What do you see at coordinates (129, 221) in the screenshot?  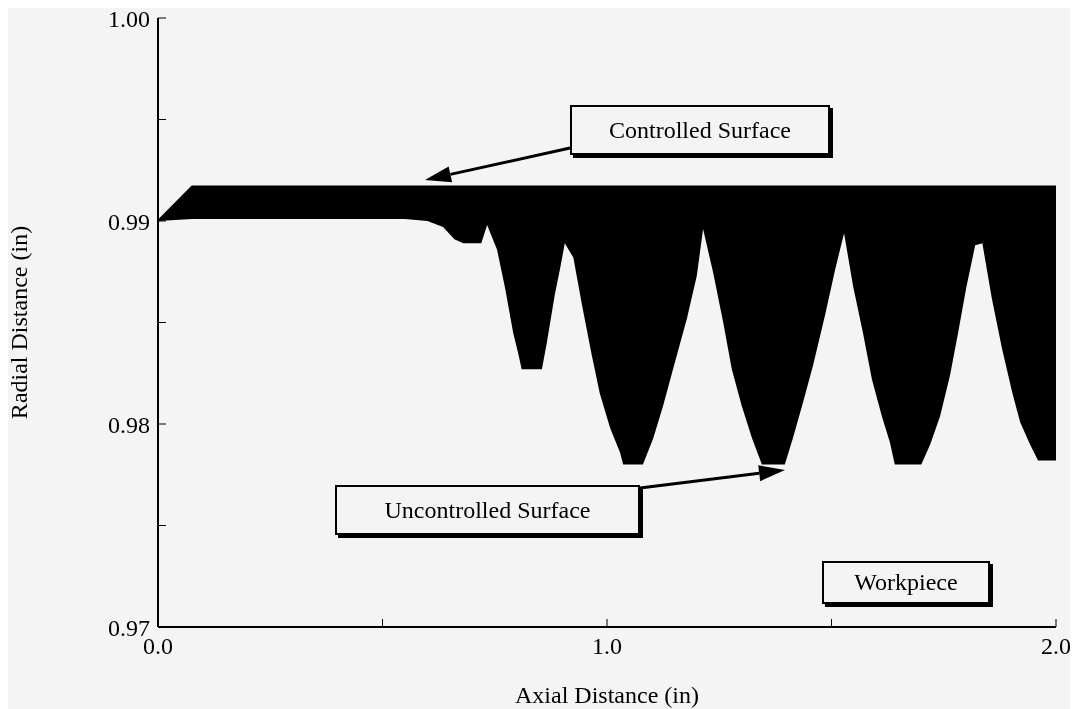 I see `y-tick-label: 0.99` at bounding box center [129, 221].